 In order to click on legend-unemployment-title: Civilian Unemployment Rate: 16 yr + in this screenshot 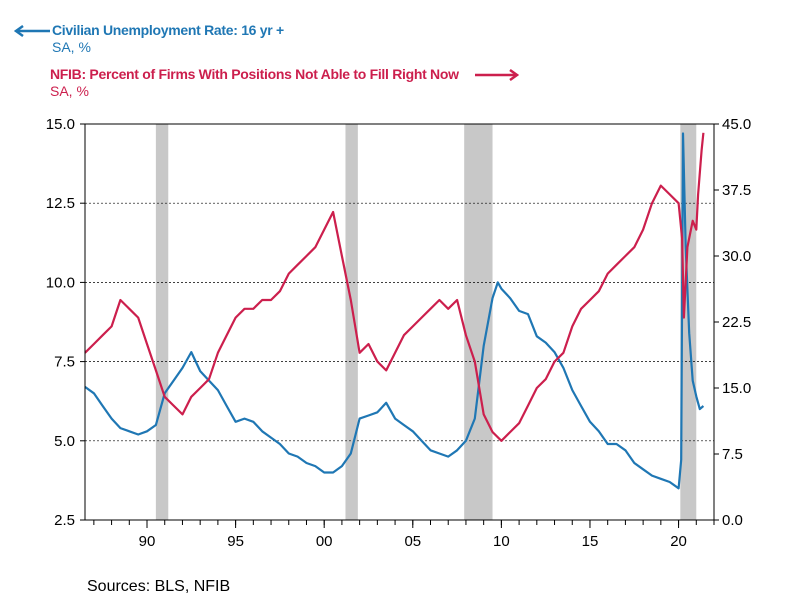, I will do `click(168, 30)`.